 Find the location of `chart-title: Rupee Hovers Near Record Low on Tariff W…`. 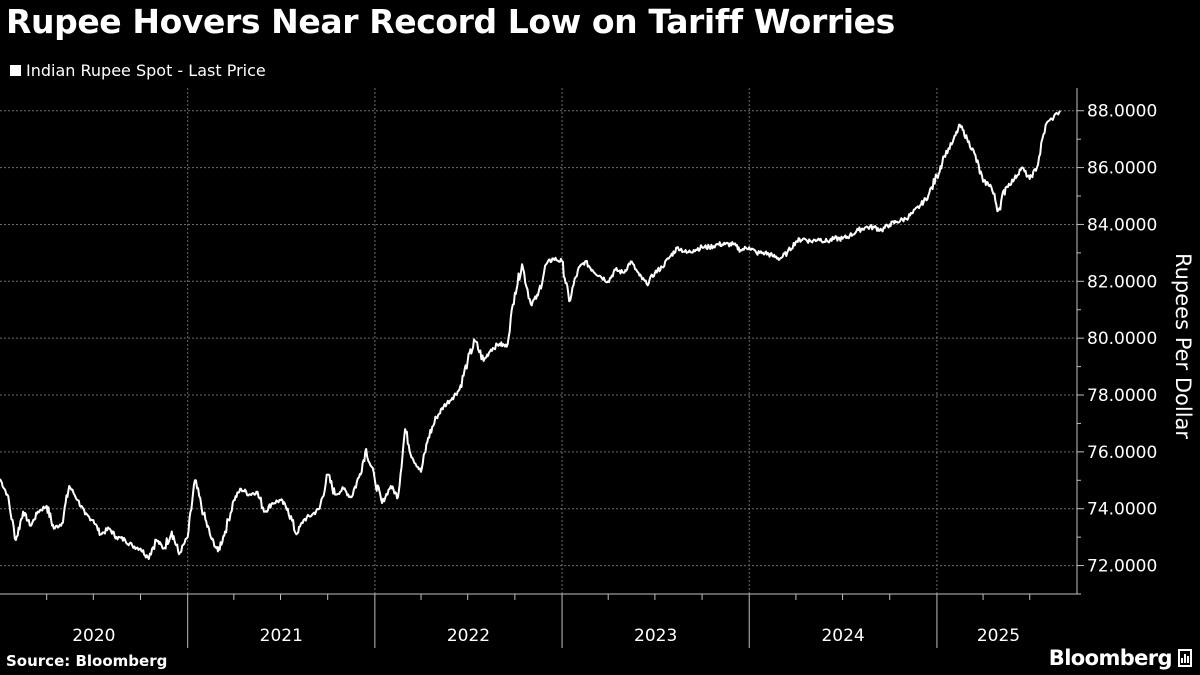

chart-title: Rupee Hovers Near Record Low on Tariff W… is located at coordinates (450, 21).